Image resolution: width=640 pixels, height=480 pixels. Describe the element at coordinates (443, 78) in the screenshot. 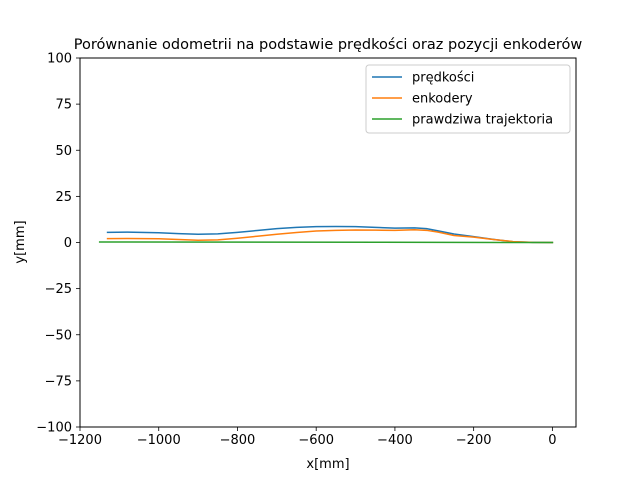

I see `legend-label-0: prędkości` at that location.